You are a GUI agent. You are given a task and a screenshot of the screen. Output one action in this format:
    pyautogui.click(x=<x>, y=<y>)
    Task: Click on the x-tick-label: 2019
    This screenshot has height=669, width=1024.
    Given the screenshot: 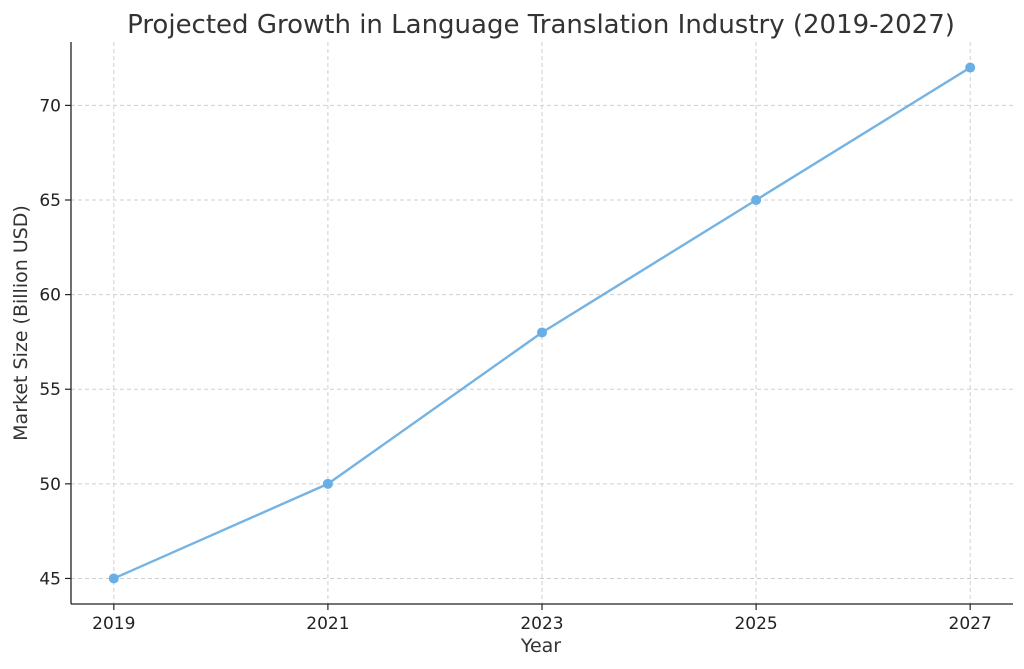 What is the action you would take?
    pyautogui.click(x=113, y=624)
    